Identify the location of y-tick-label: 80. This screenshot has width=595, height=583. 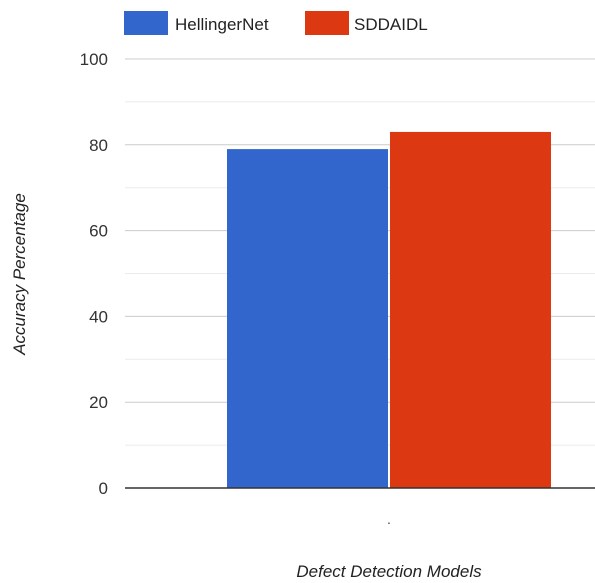
(98, 145).